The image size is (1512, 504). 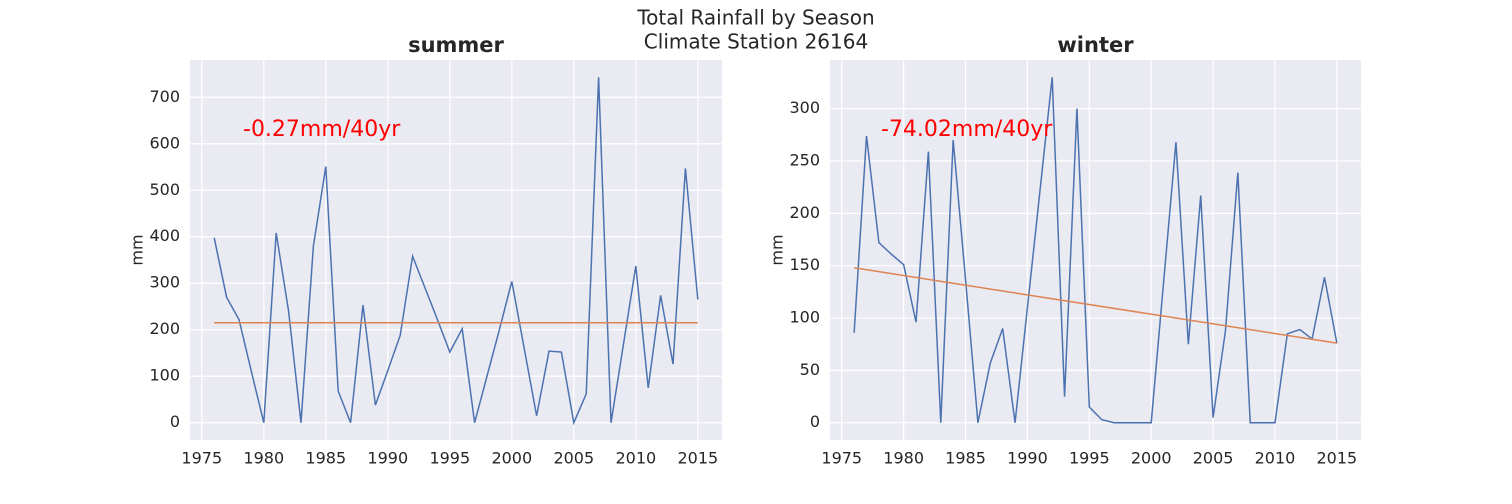 I want to click on y-tick-label: 500, so click(x=164, y=189).